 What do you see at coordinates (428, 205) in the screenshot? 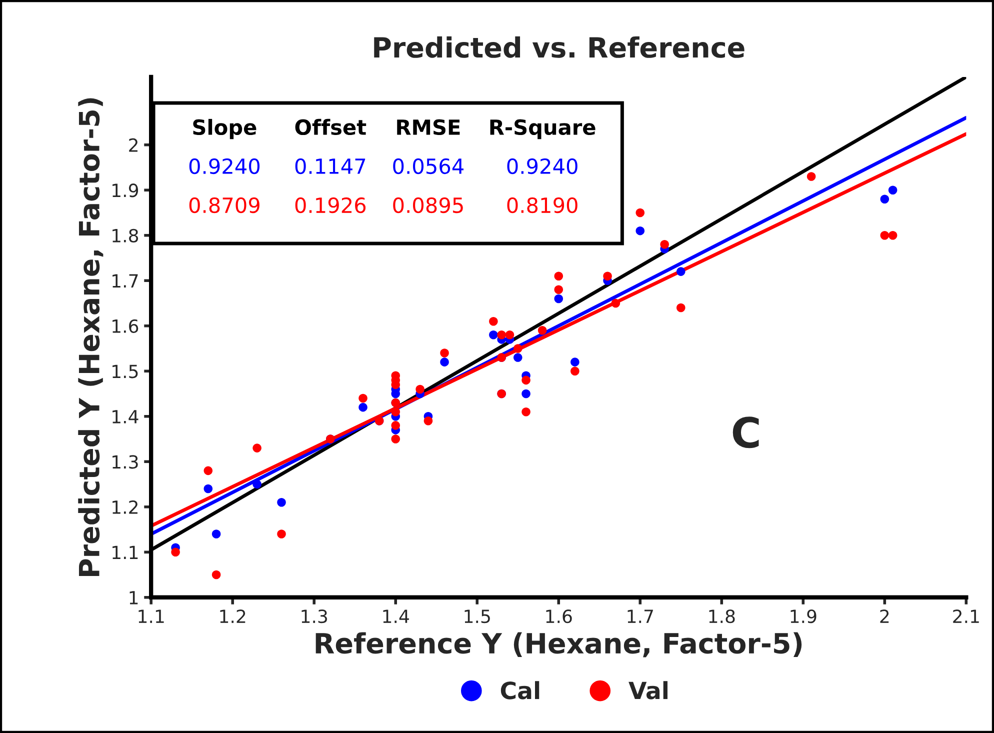
I see `annotation: 0.0895` at bounding box center [428, 205].